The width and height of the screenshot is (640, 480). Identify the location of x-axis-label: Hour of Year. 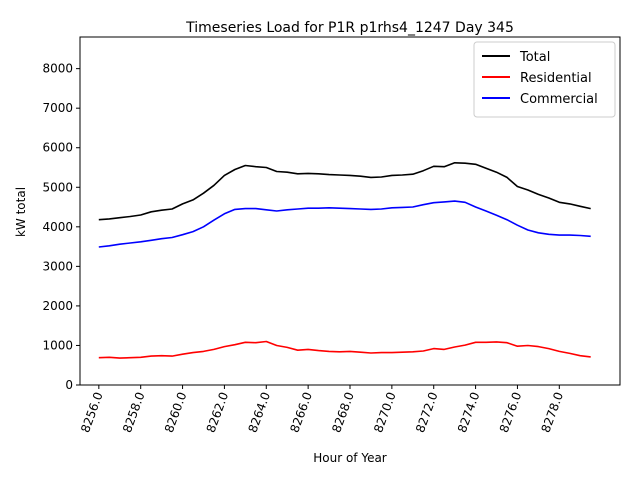
(350, 458).